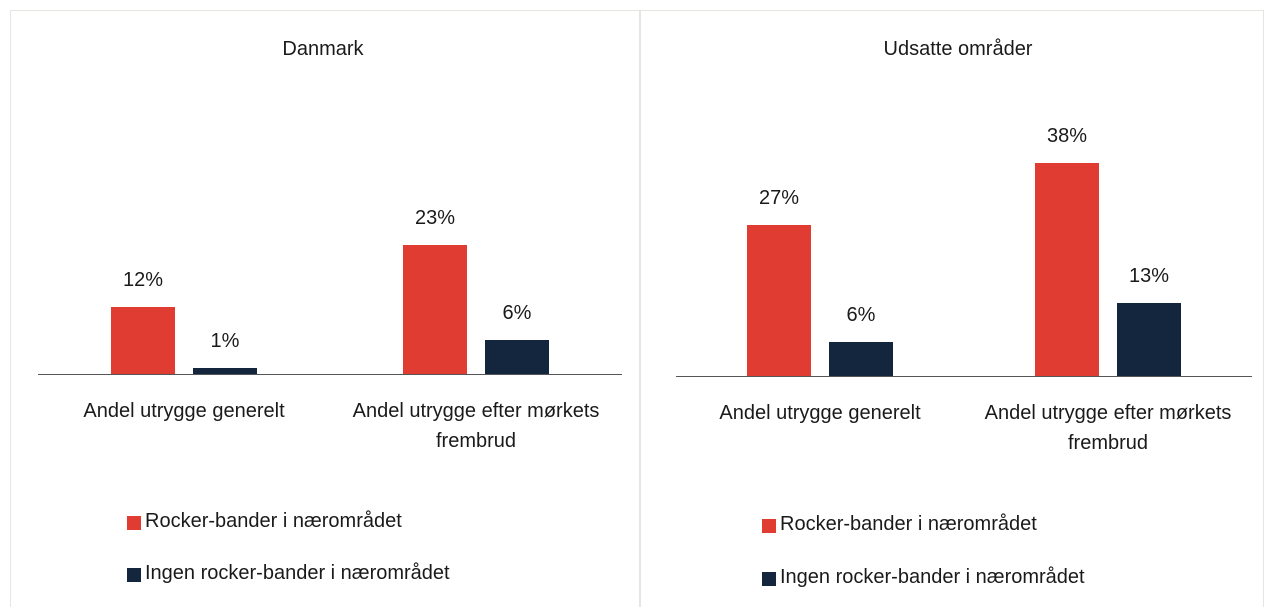 The height and width of the screenshot is (607, 1271). What do you see at coordinates (779, 197) in the screenshot?
I see `data-label: 27%` at bounding box center [779, 197].